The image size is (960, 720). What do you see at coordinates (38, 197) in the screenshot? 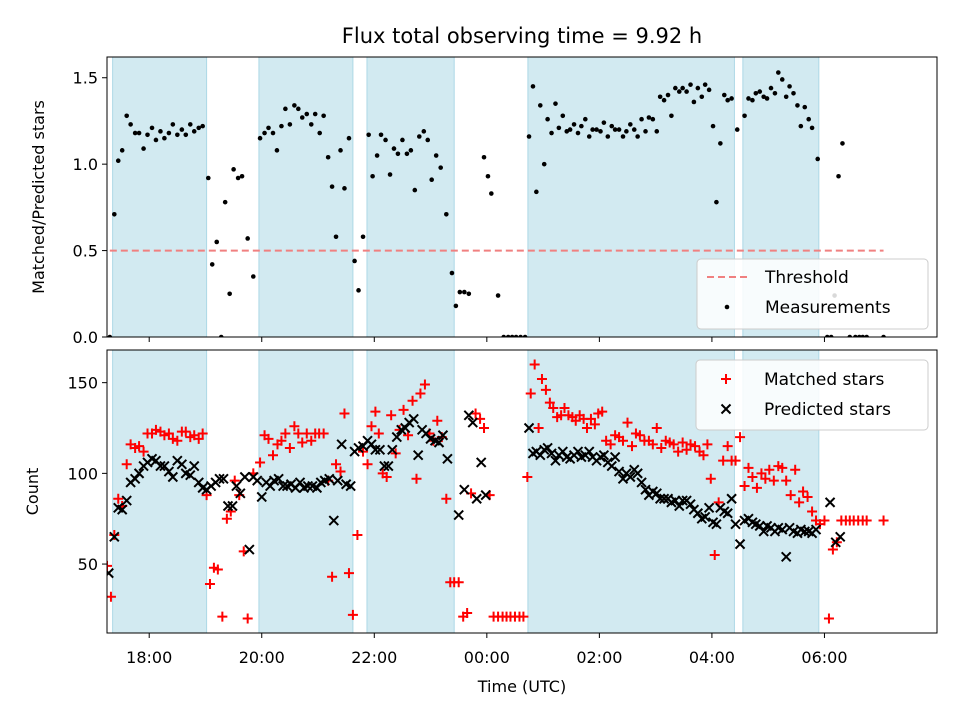
I see `y-axis-label: Matched/Predicted stars` at bounding box center [38, 197].